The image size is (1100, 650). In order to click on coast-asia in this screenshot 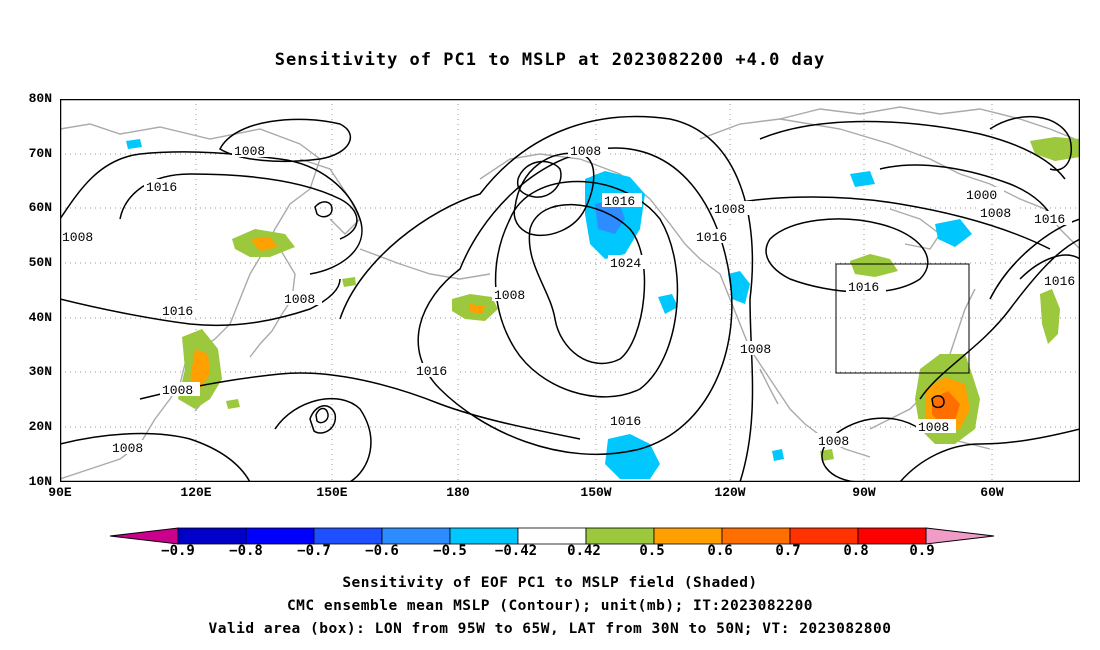, I will do `click(190, 301)`.